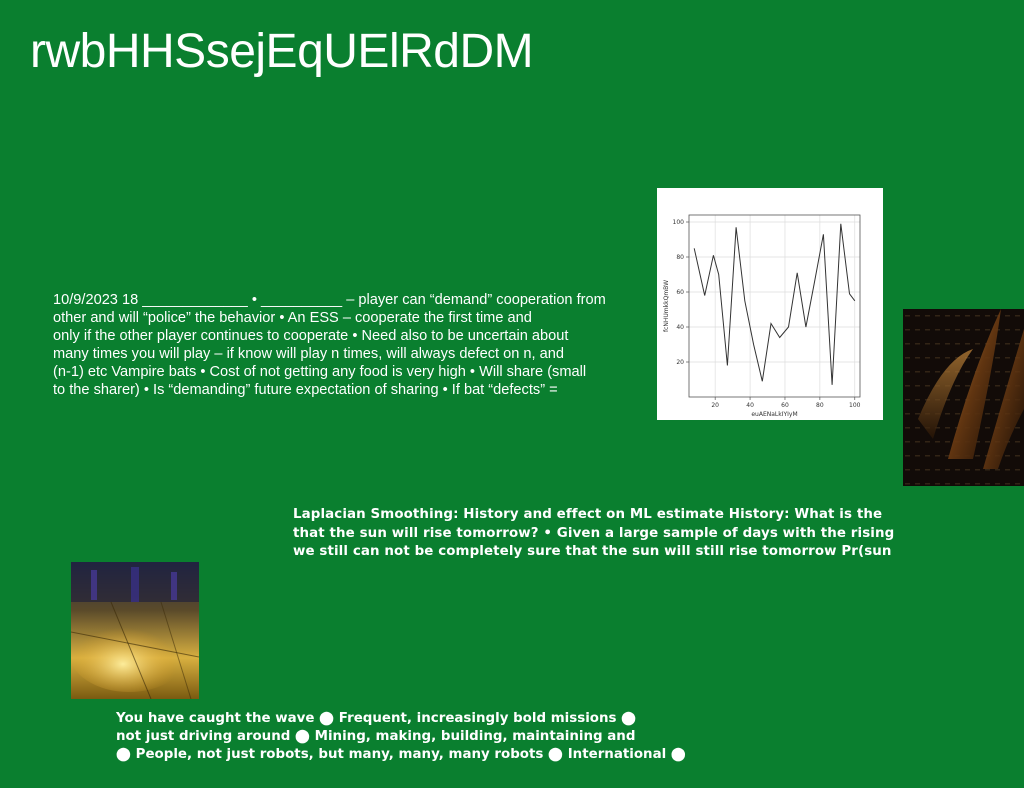 The height and width of the screenshot is (788, 1024). I want to click on y-tick-label: 20, so click(680, 362).